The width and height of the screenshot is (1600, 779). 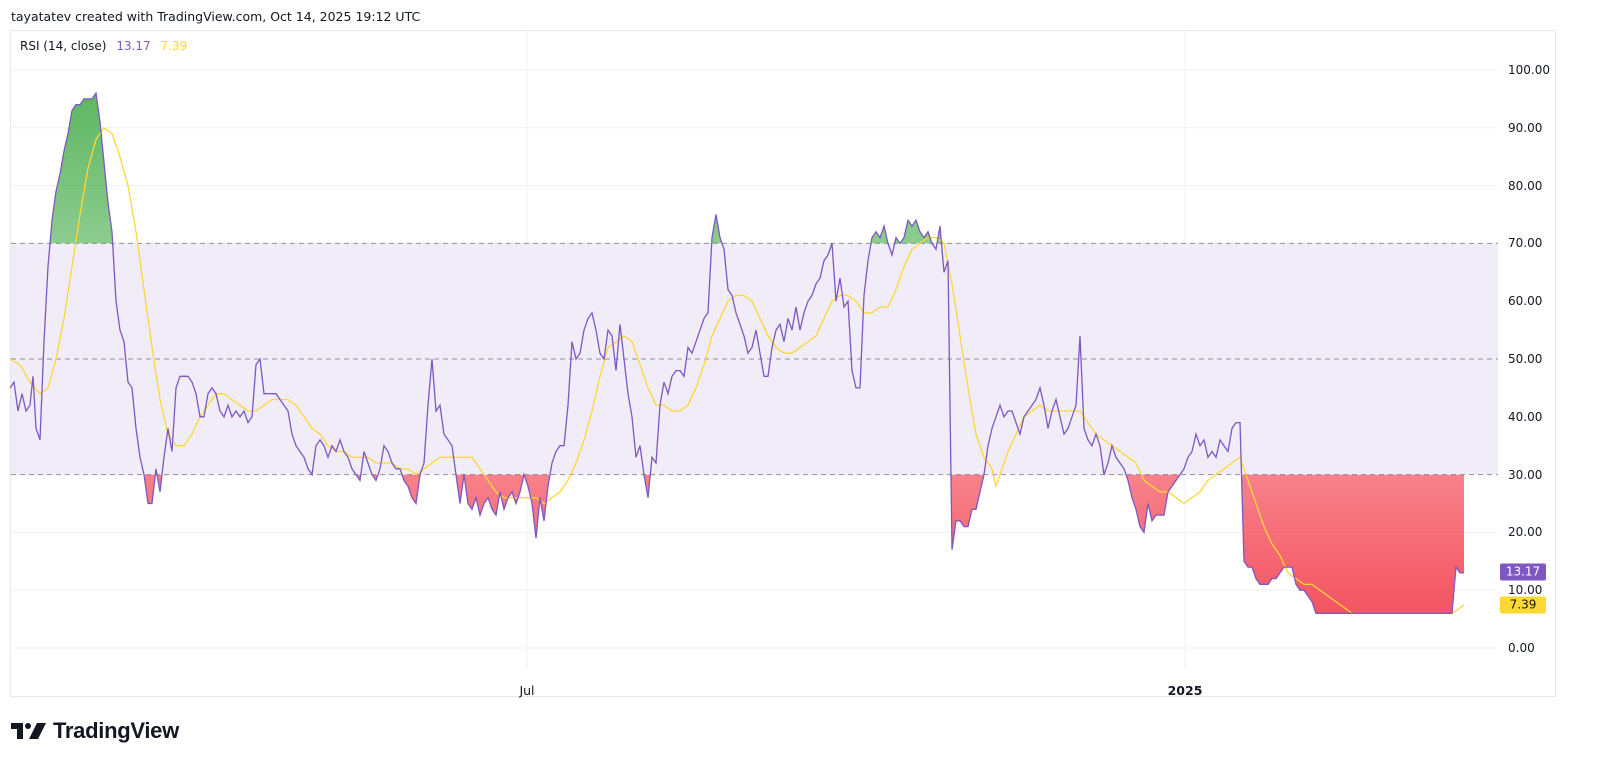 I want to click on indicator-legend: RSI (14, close) 13.17 7.39, so click(x=103, y=46).